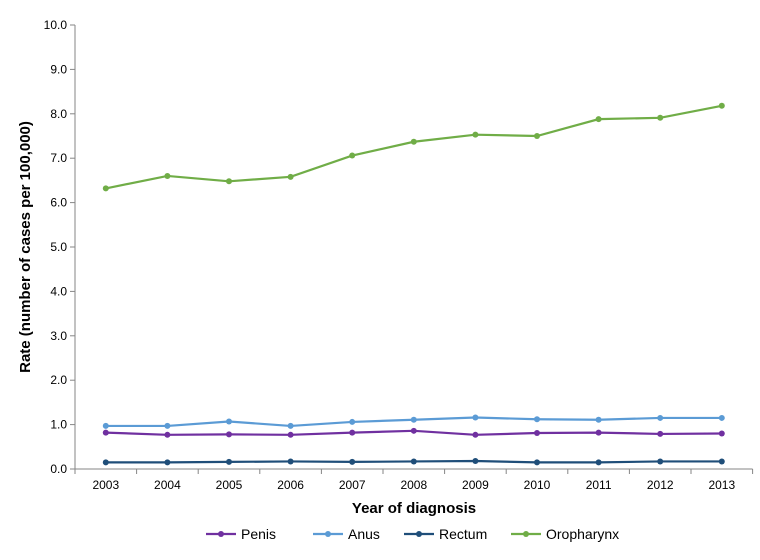 The image size is (760, 560). What do you see at coordinates (105, 485) in the screenshot?
I see `x-tick-label: 2003` at bounding box center [105, 485].